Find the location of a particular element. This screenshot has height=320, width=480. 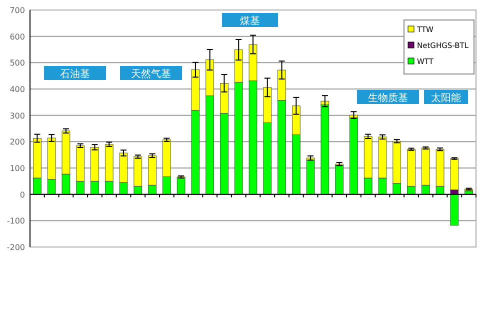

annotation: 太阳能 is located at coordinates (446, 98).